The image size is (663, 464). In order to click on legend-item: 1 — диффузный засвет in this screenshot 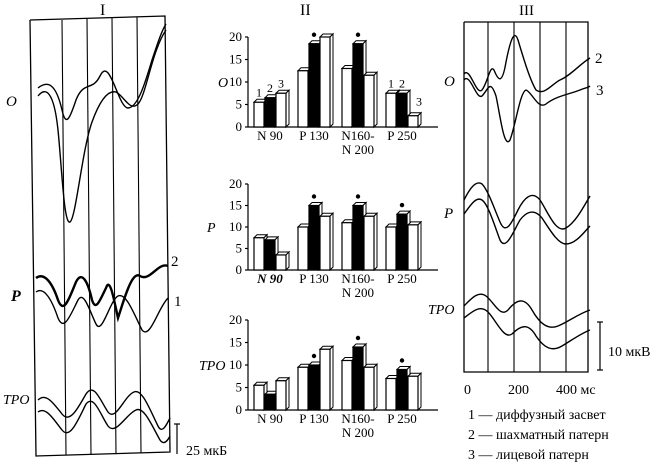, I will do `click(537, 415)`.